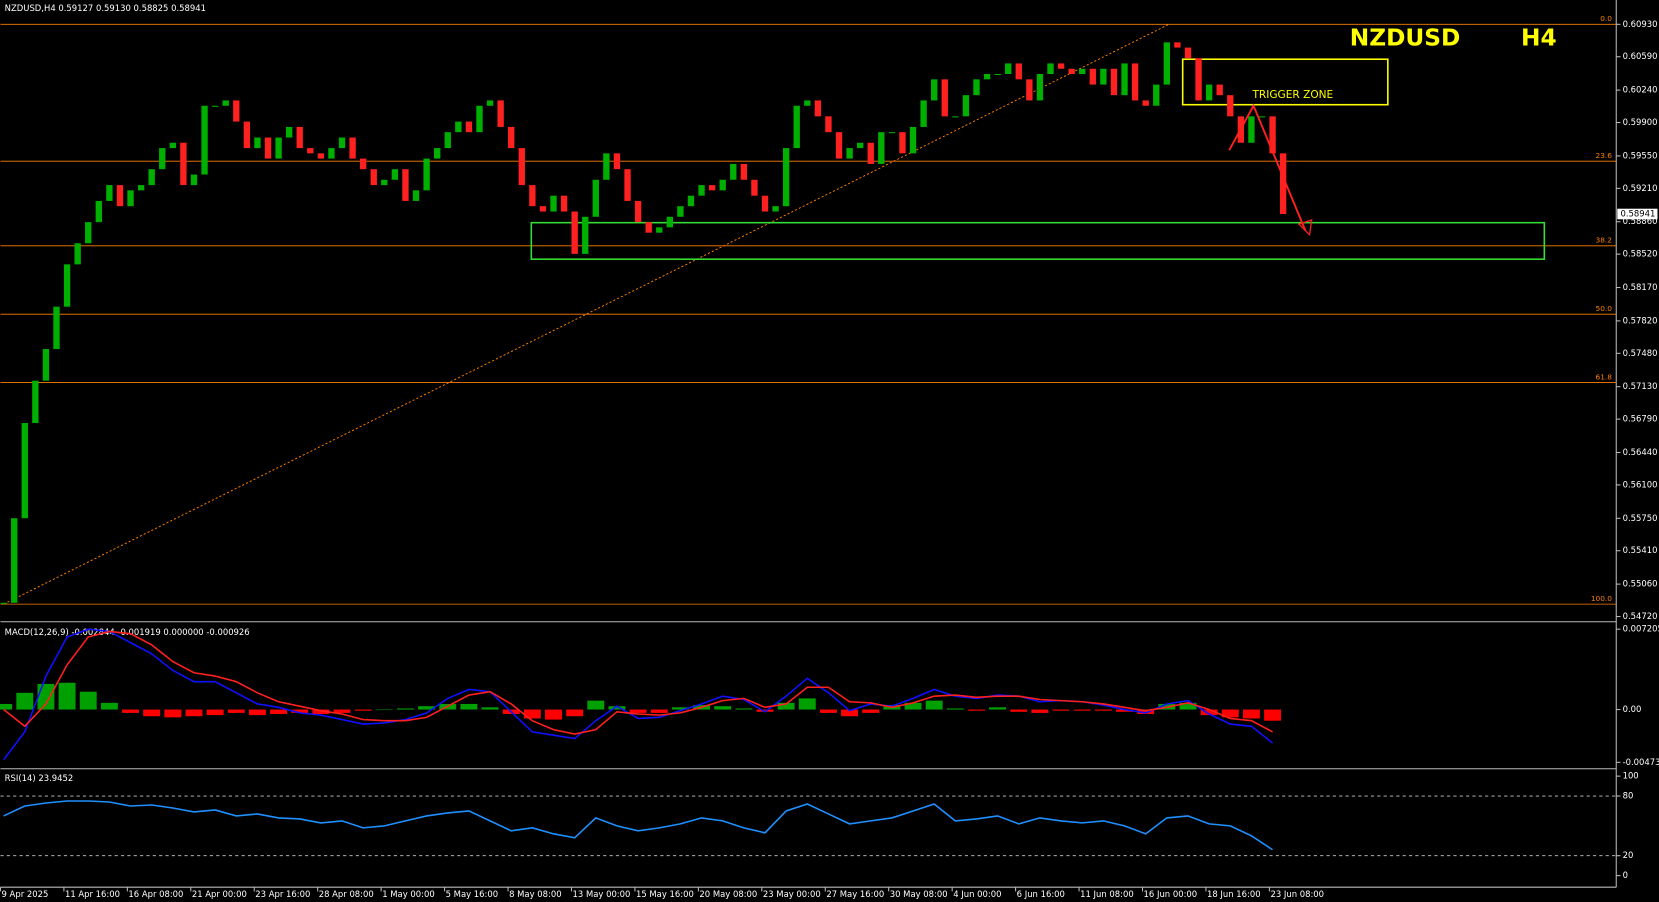  I want to click on x-tick-label: 11 Jun 08:00, so click(1107, 894).